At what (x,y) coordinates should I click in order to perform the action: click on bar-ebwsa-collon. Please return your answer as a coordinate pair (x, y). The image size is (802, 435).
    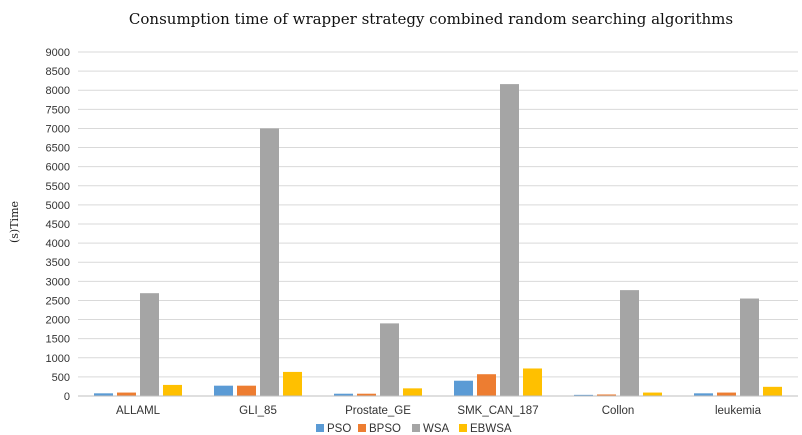
    Looking at the image, I should click on (652, 394).